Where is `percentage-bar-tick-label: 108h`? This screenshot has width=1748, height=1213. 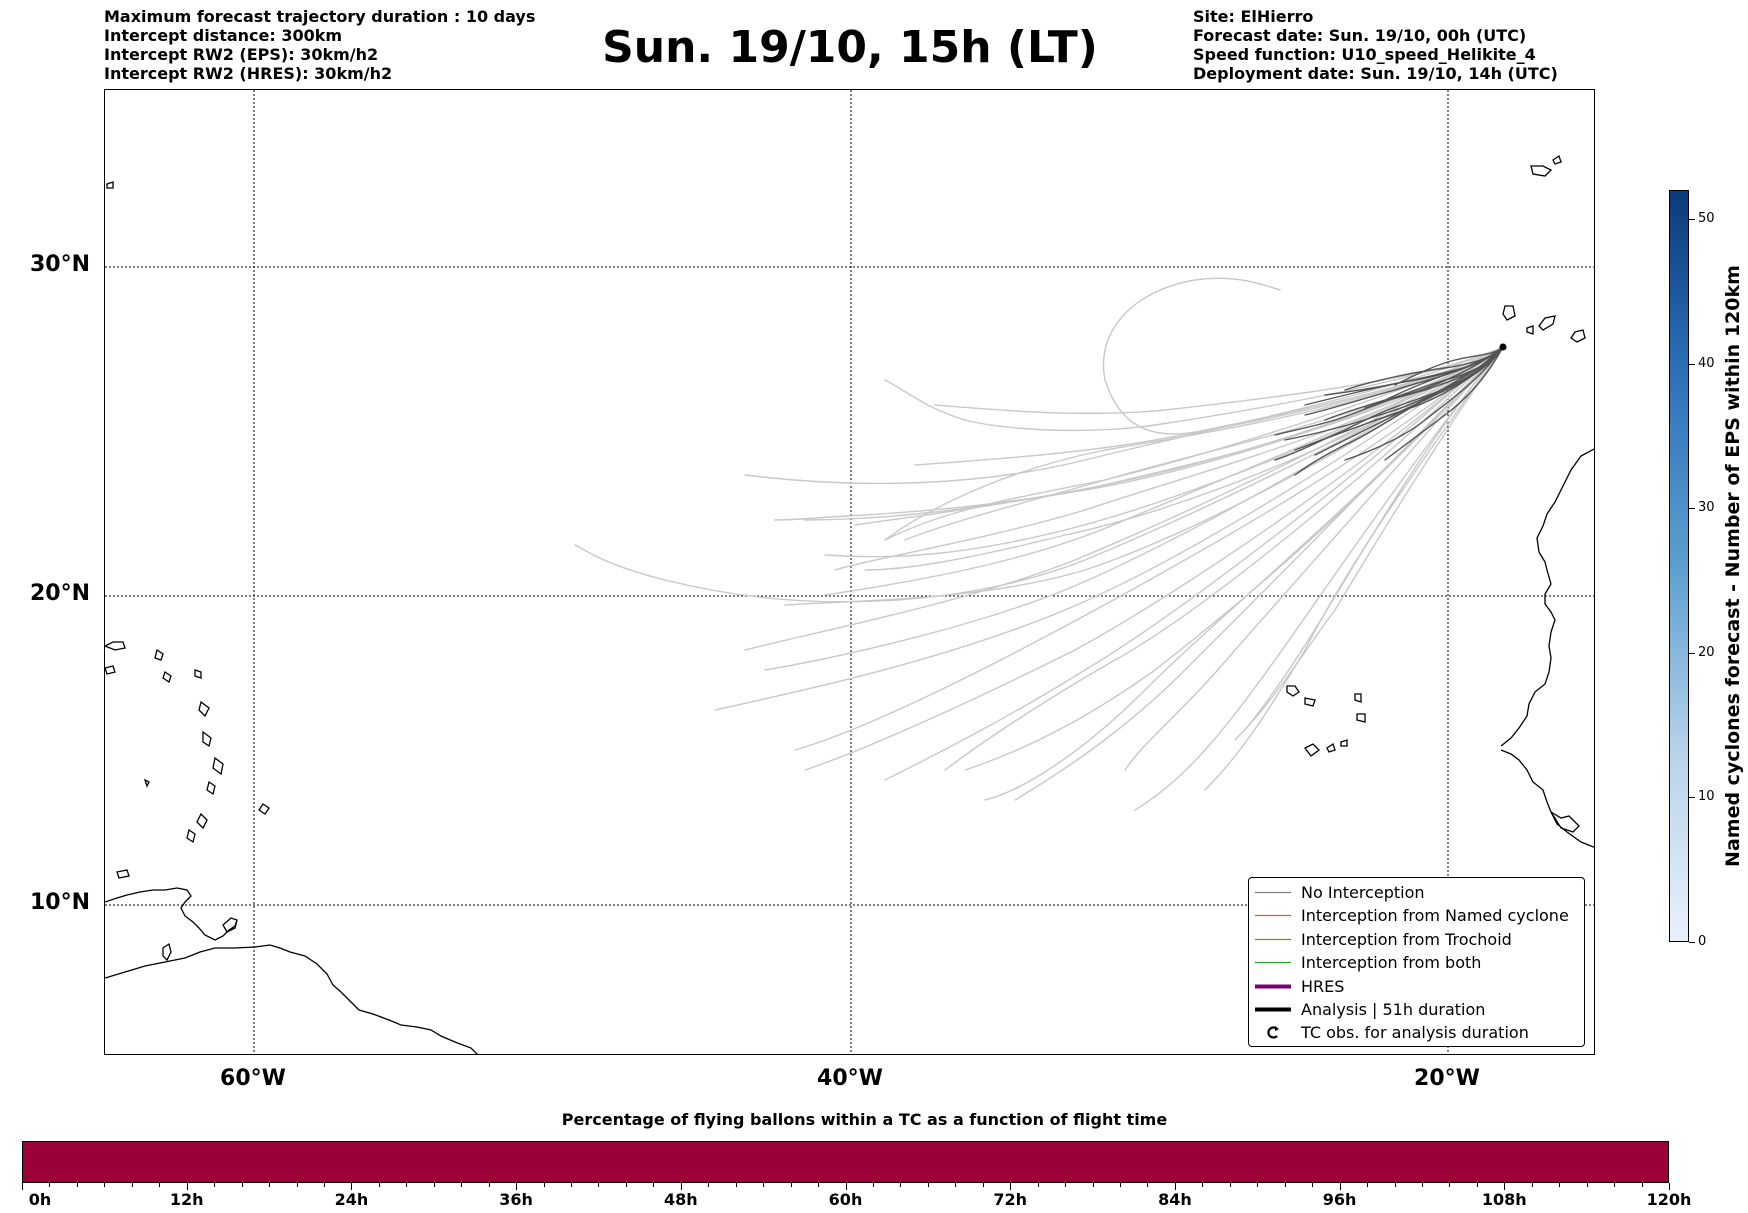
percentage-bar-tick-label: 108h is located at coordinates (1504, 1199).